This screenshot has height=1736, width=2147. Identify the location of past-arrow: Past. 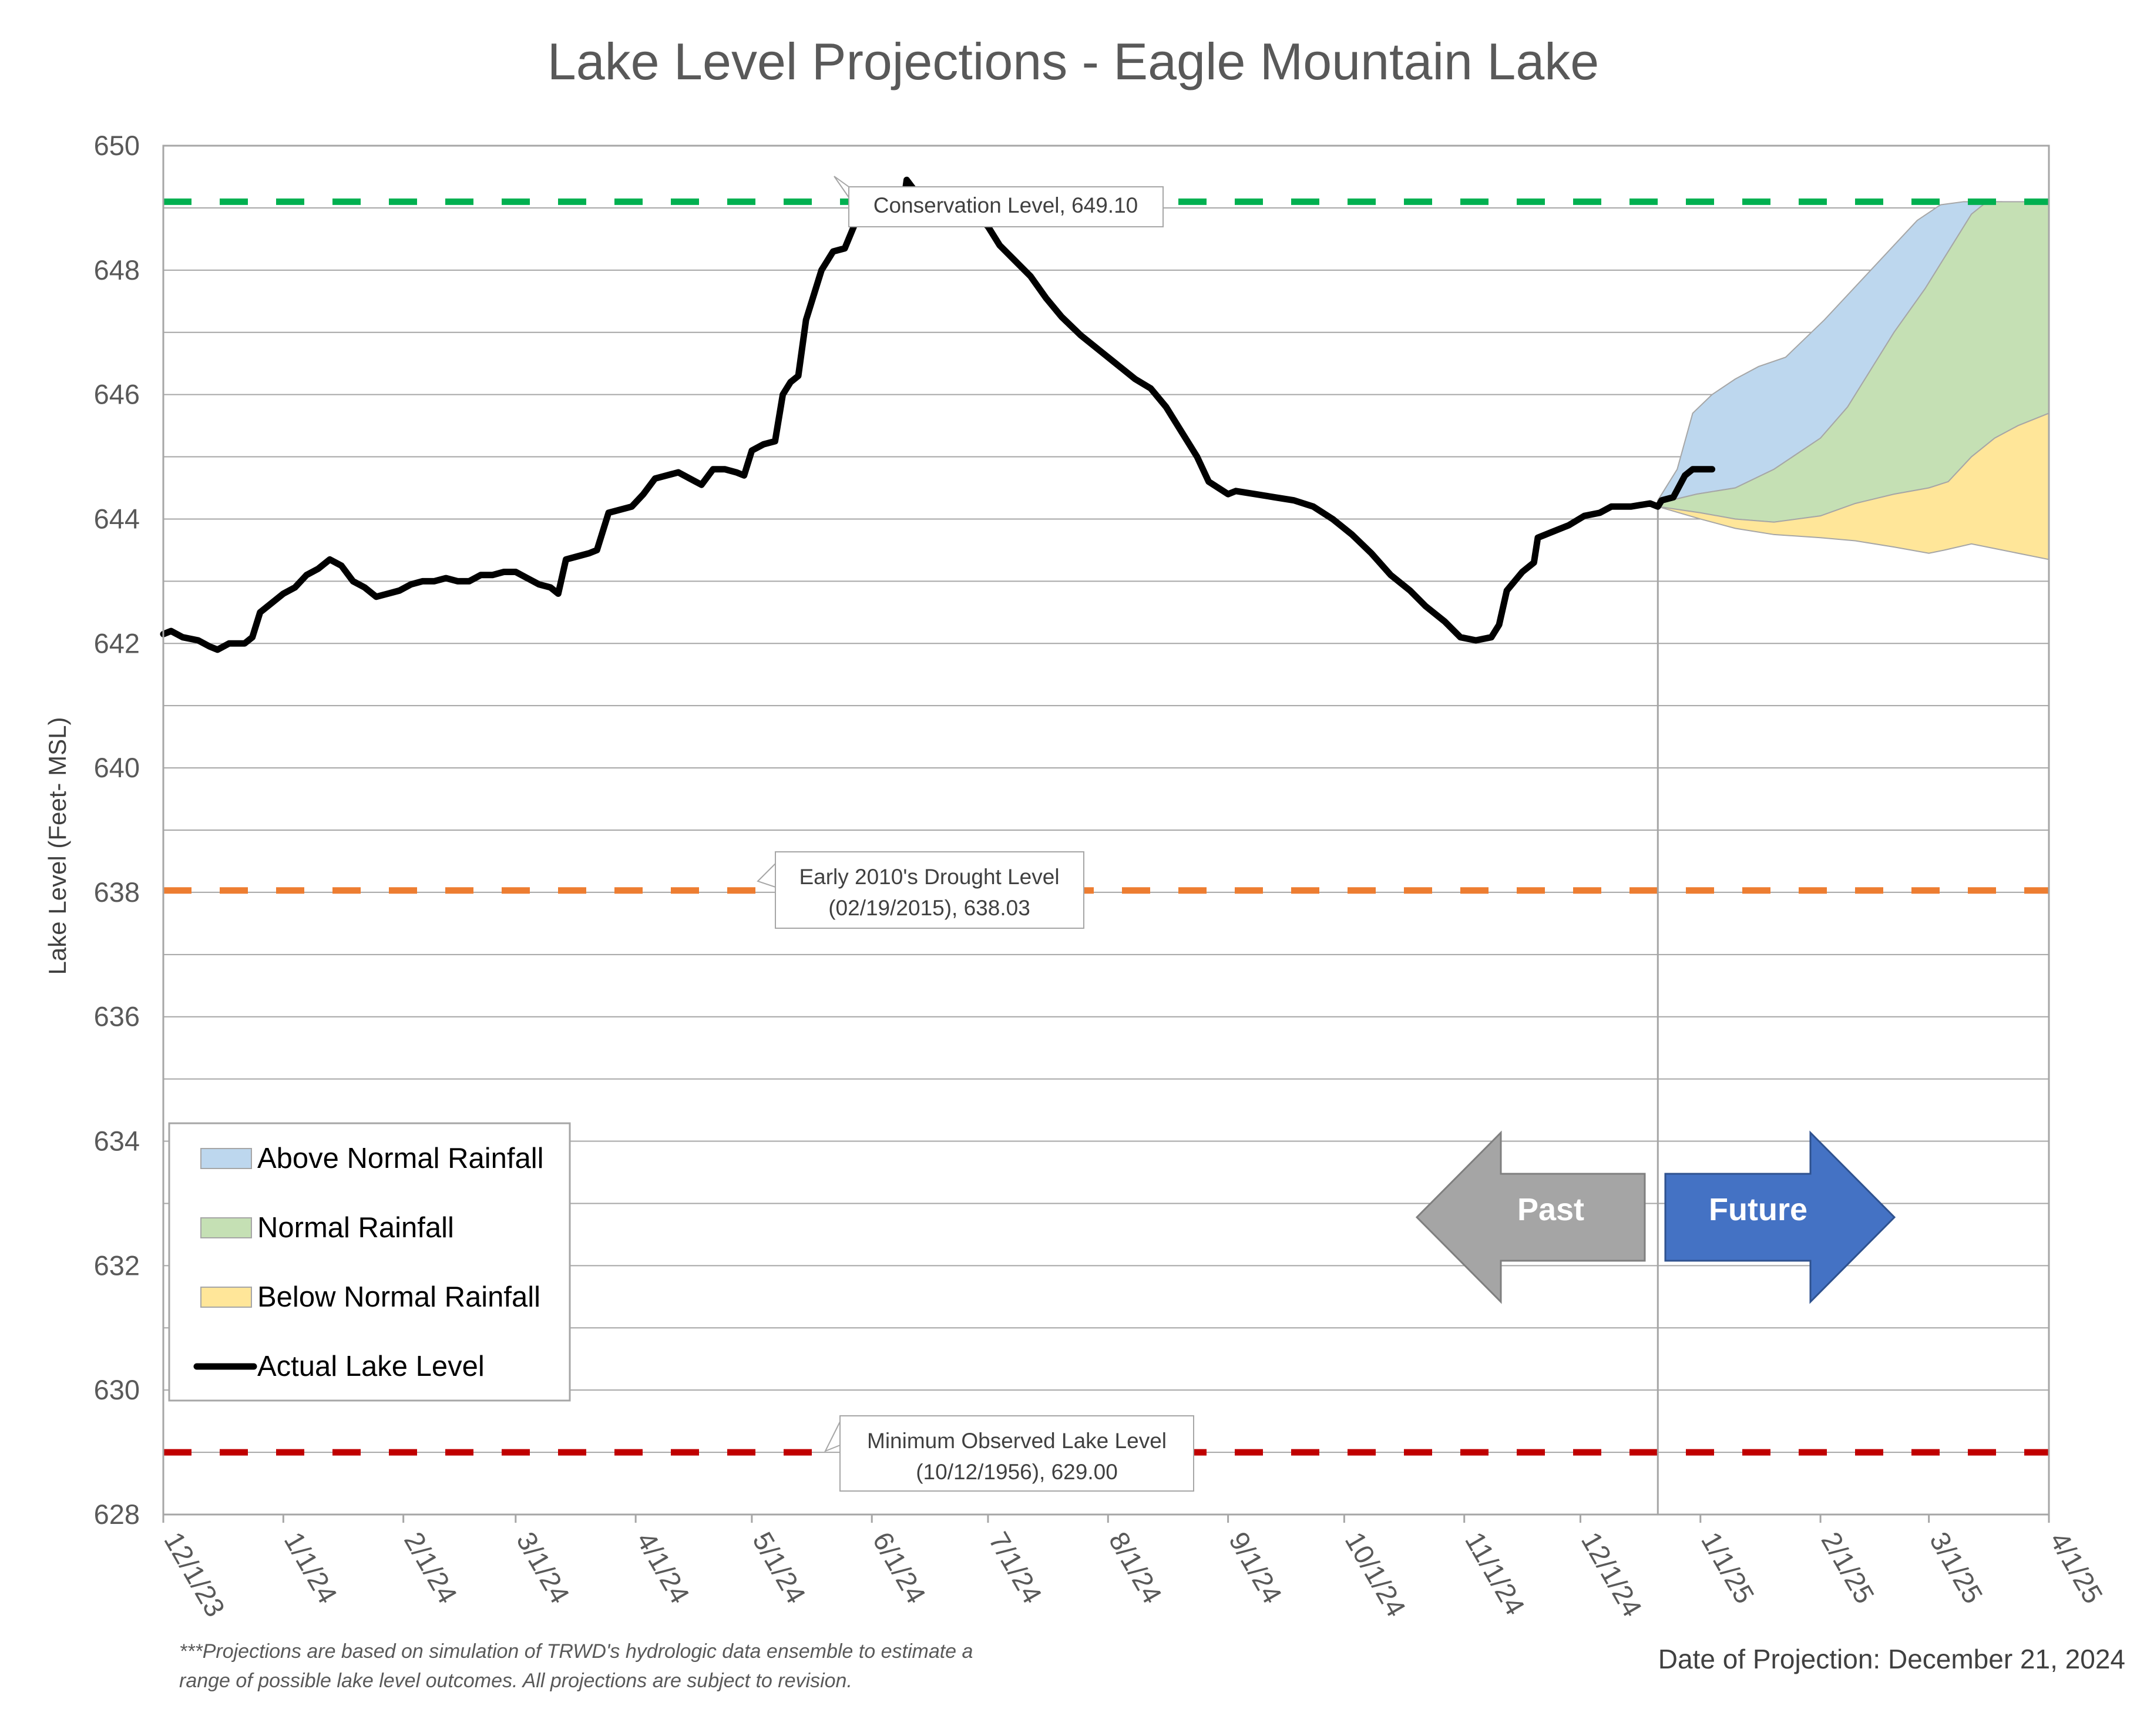
(1530, 1217).